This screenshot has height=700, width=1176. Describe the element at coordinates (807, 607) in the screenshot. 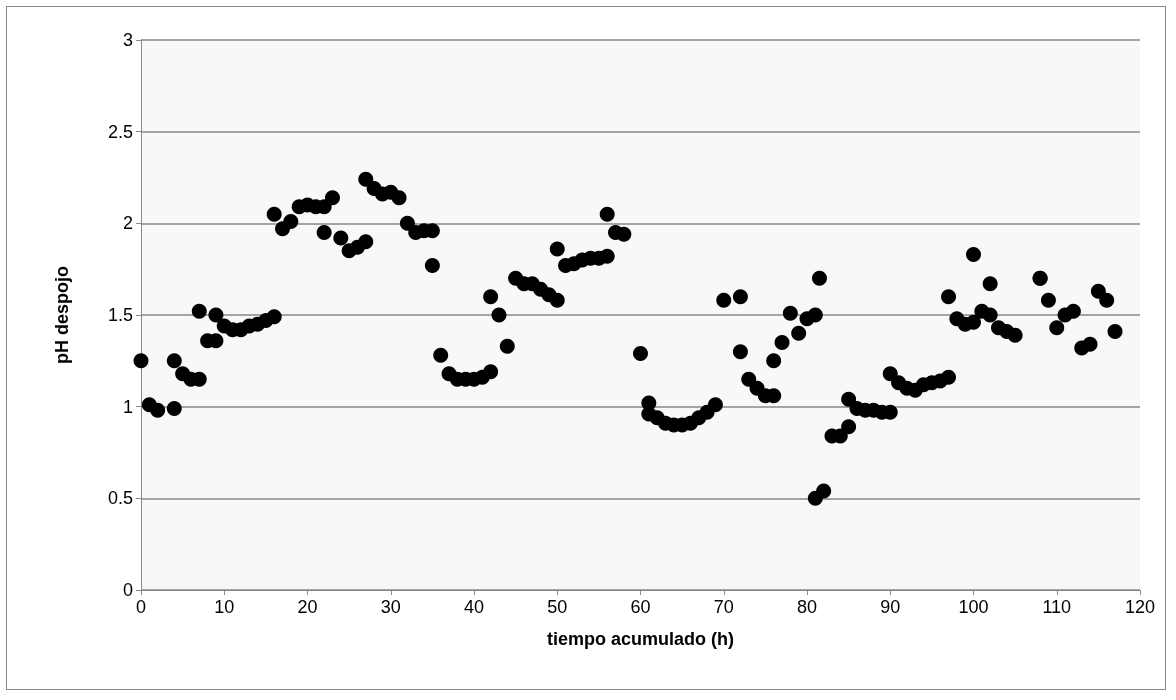

I see `x-tick-label: 80` at that location.